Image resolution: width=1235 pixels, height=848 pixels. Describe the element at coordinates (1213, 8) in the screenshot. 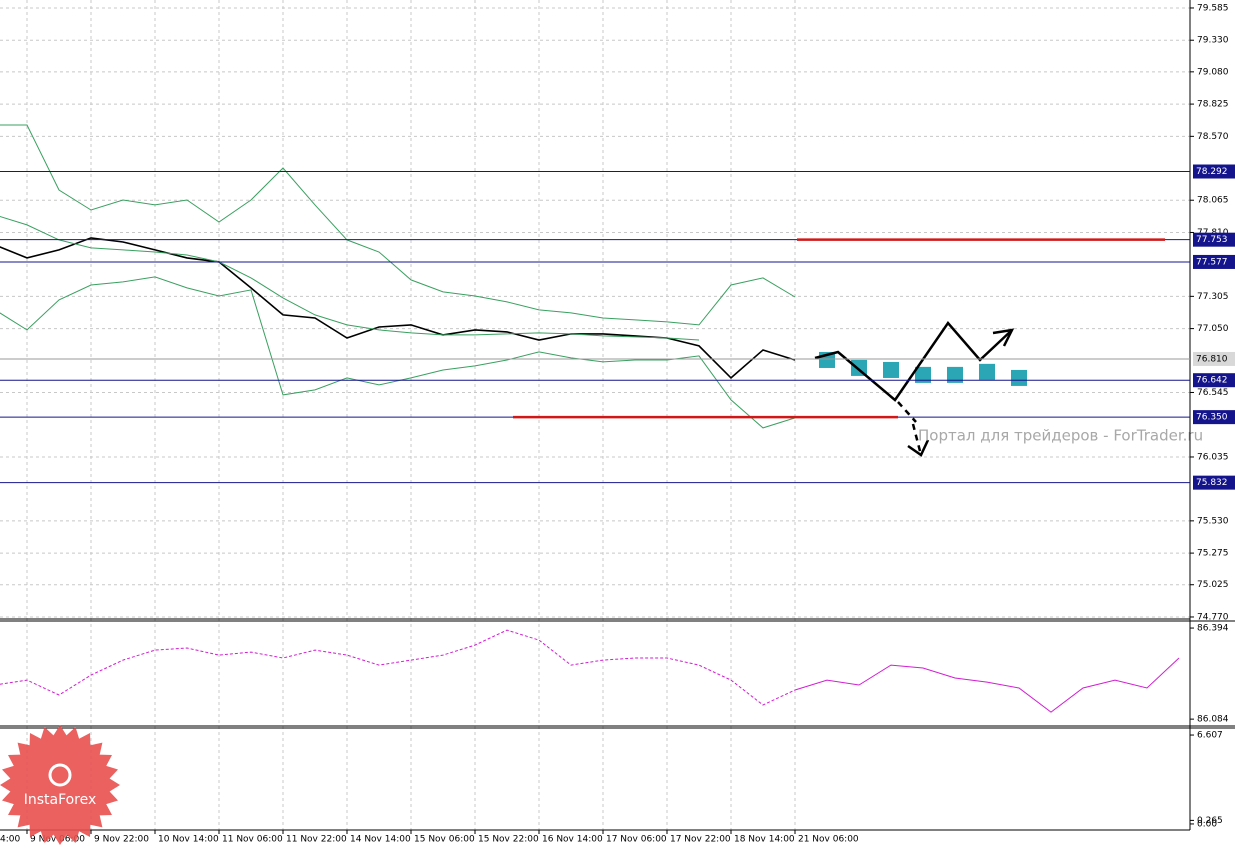

I see `y-tick-label: 79.585` at that location.